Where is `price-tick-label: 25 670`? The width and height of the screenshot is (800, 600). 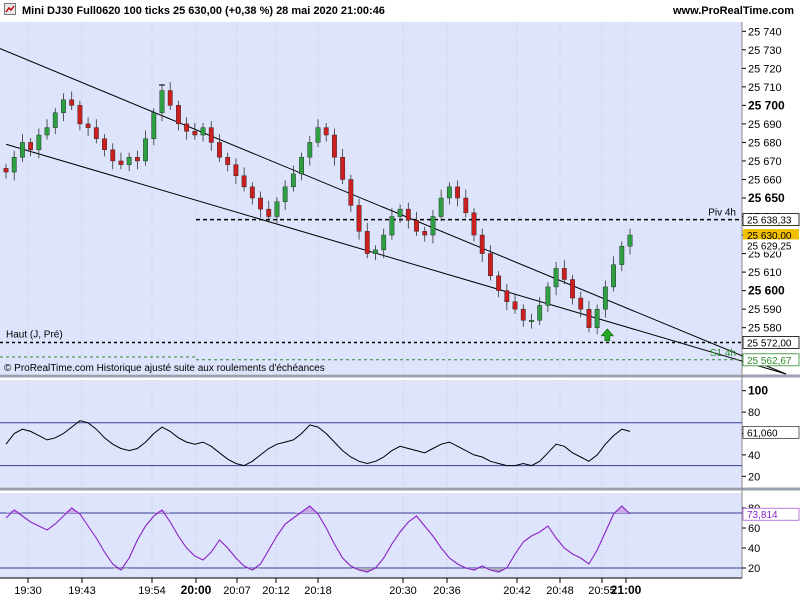
price-tick-label: 25 670 is located at coordinates (765, 162).